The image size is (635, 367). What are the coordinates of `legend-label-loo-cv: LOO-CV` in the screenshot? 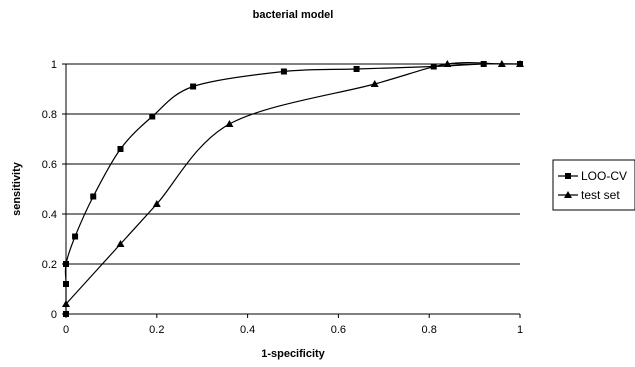 It's located at (604, 176).